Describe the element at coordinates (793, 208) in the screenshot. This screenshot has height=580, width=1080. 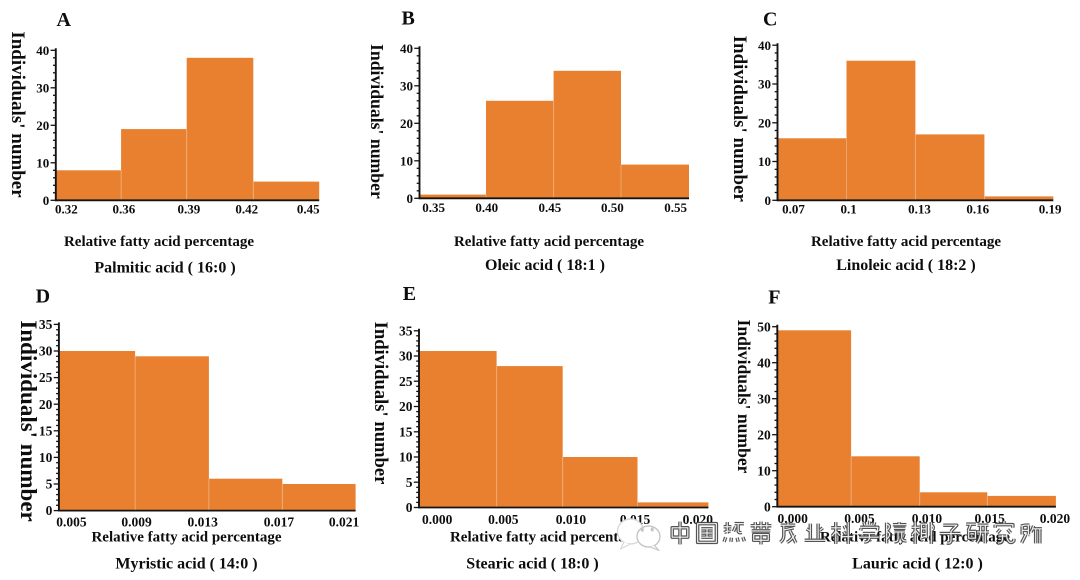
I see `svg-text: 0.07` at that location.